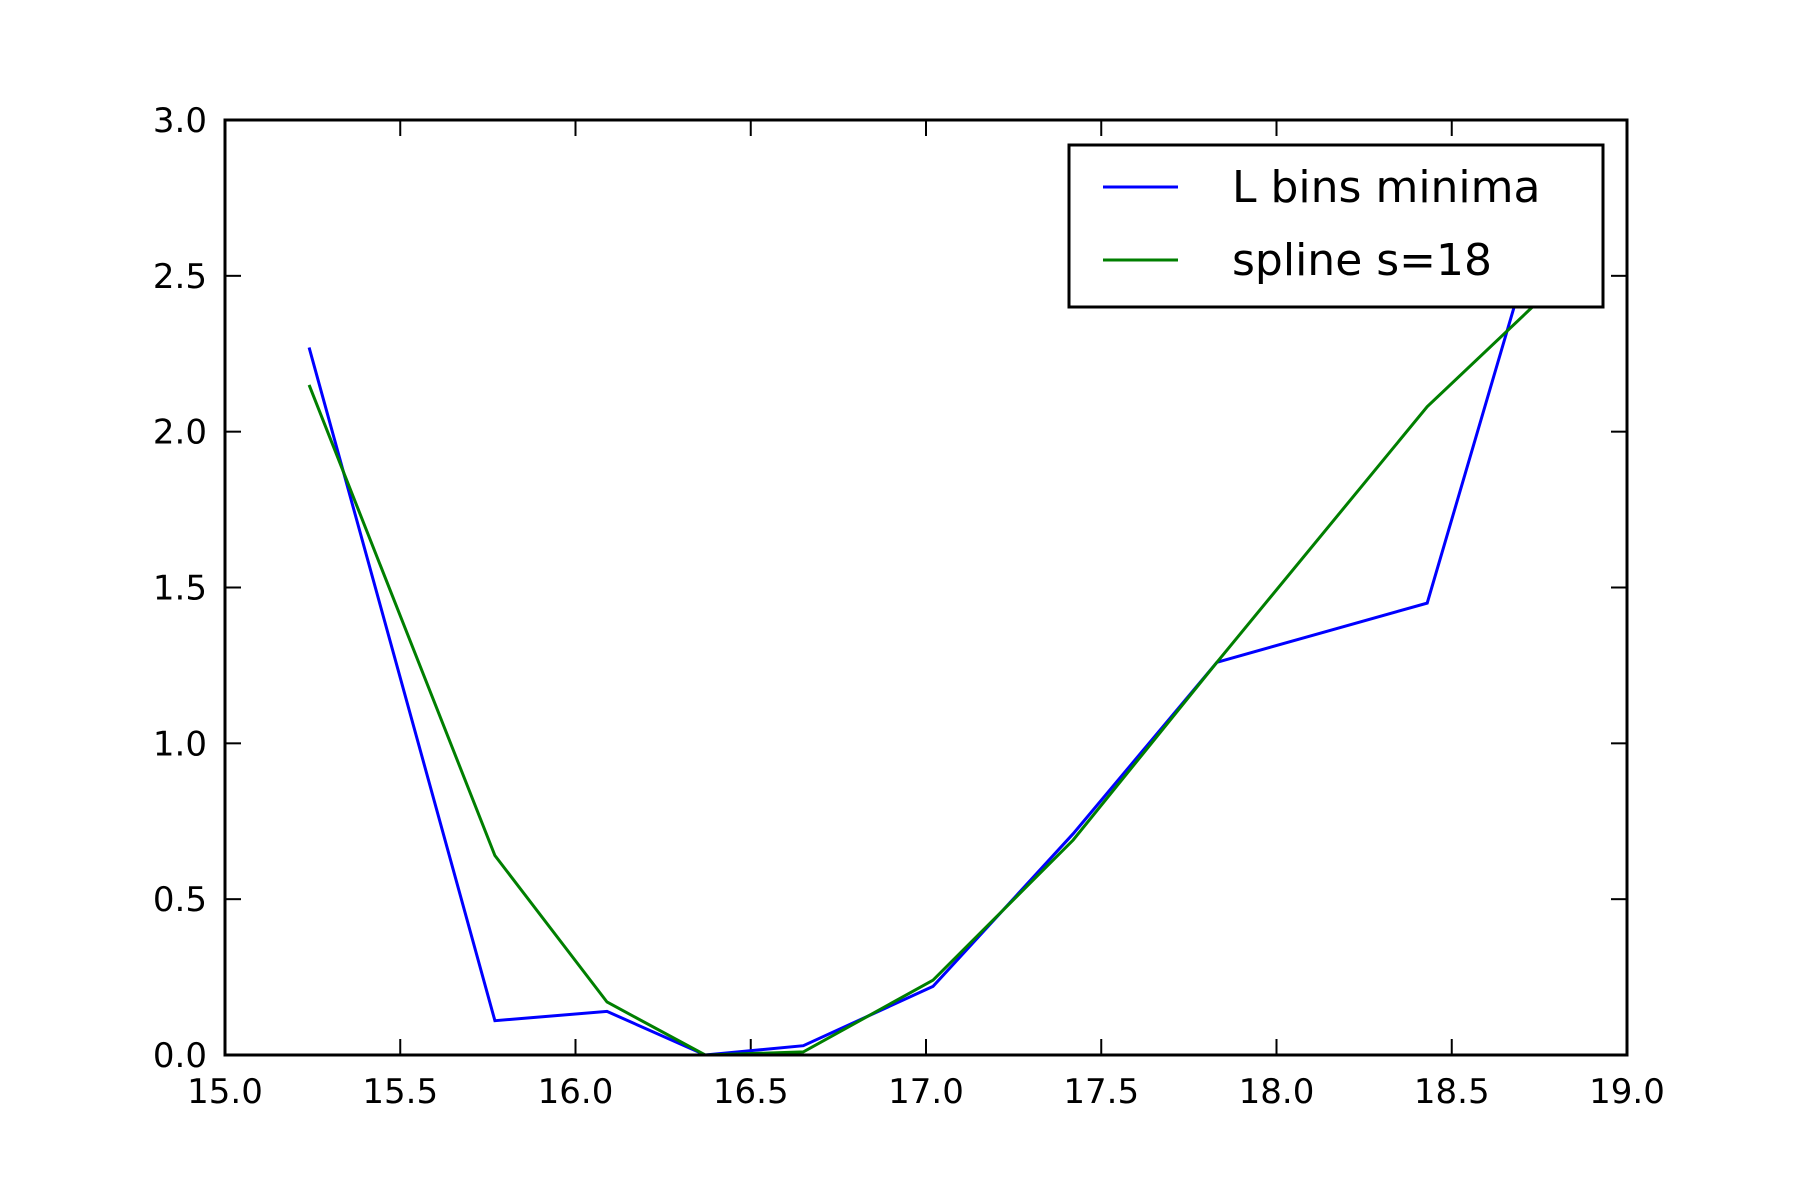 Image resolution: width=1800 pixels, height=1200 pixels. What do you see at coordinates (1101, 1092) in the screenshot?
I see `x-tick-label: 17.5` at bounding box center [1101, 1092].